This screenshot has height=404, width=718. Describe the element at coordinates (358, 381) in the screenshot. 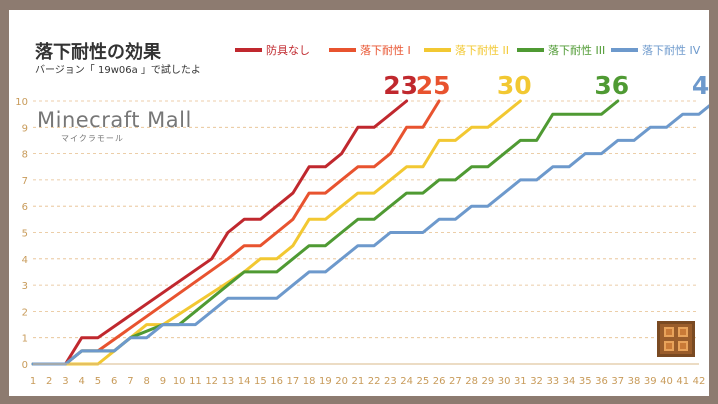

I see `x-tick-label: 21` at that location.